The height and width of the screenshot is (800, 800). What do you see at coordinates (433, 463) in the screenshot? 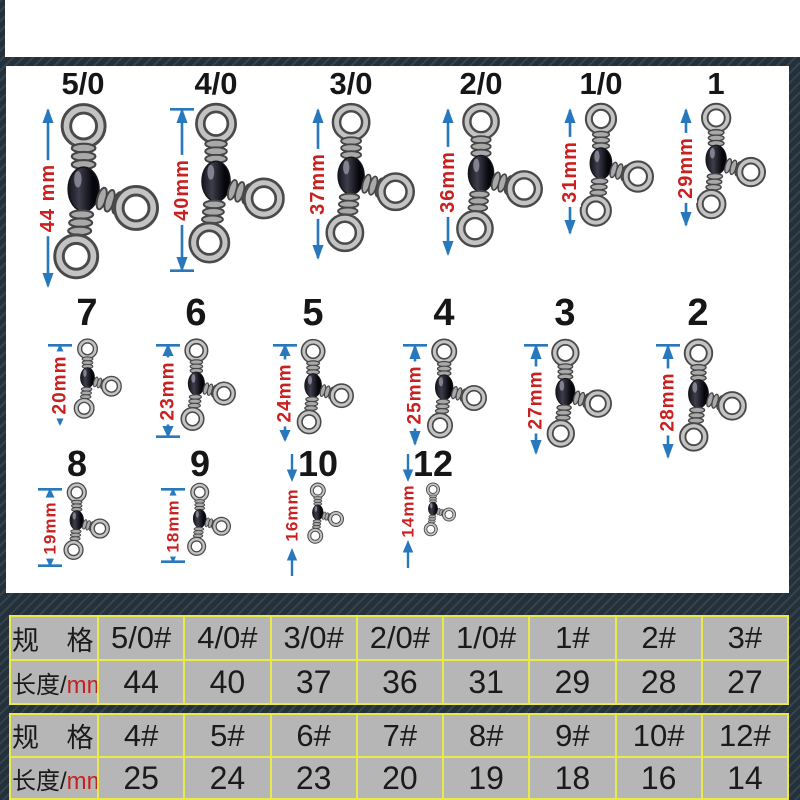
I see `size-label: 12` at bounding box center [433, 463].